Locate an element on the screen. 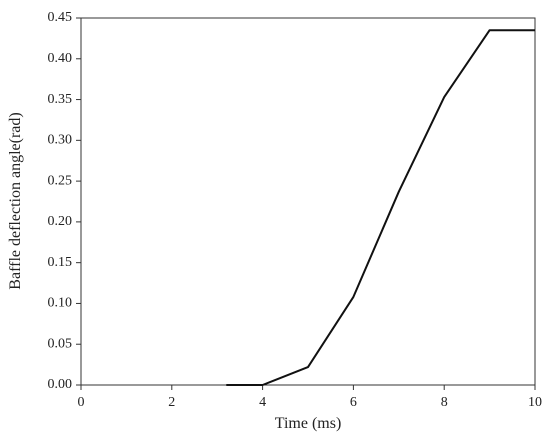 This screenshot has height=438, width=550. y-axis-ticks: 0.00 0.05 0.10 0.15 0.20 0.25 0.30 0.35 0.40 0.45 is located at coordinates (64, 201).